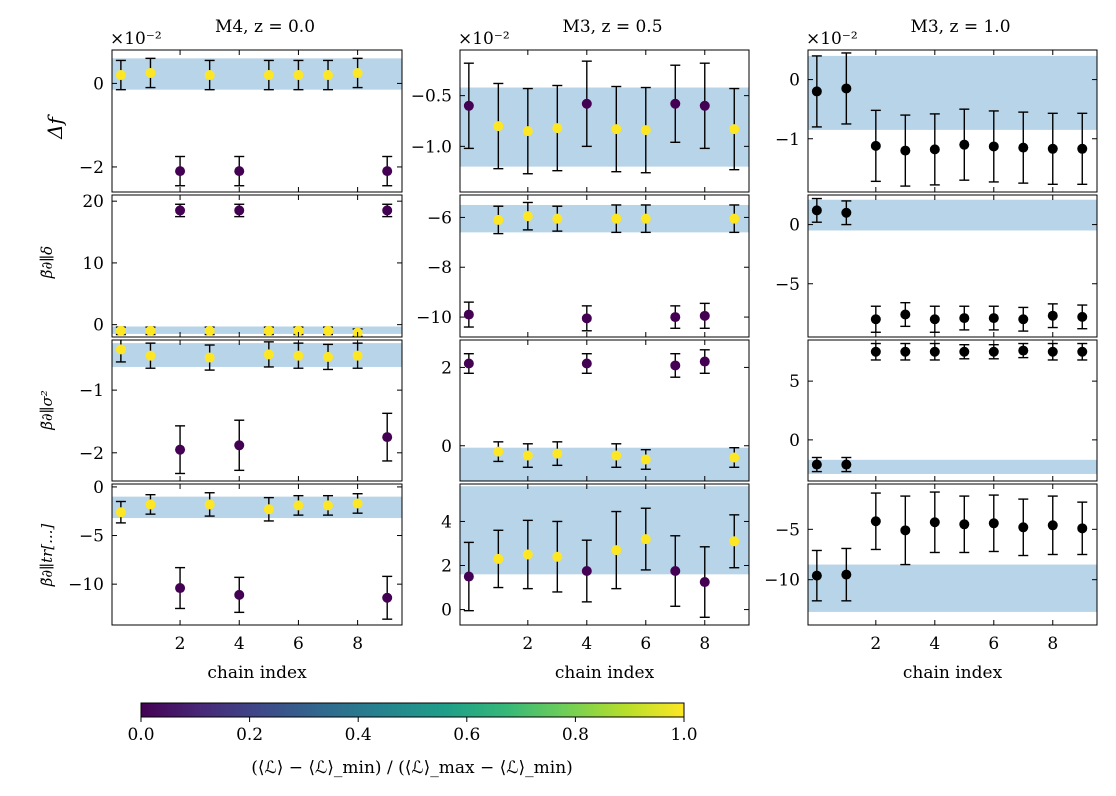  I want to click on panel-r0-c2: 0 −1 M3, z = 1.0 ×10⁻², so click(936, 105).